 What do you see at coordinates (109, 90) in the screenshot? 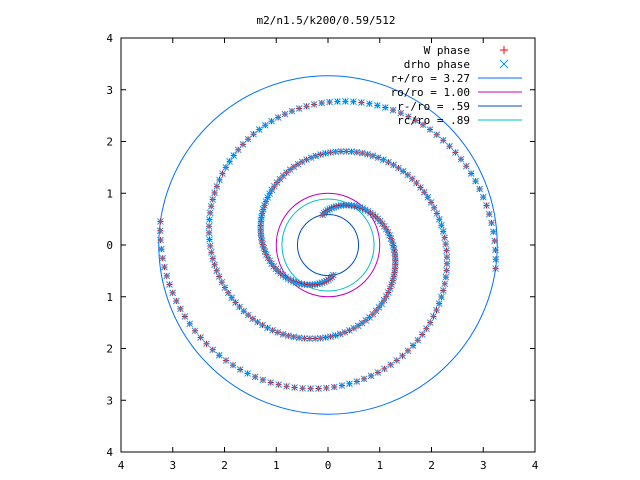
I see `y-tick-label: 3` at bounding box center [109, 90].